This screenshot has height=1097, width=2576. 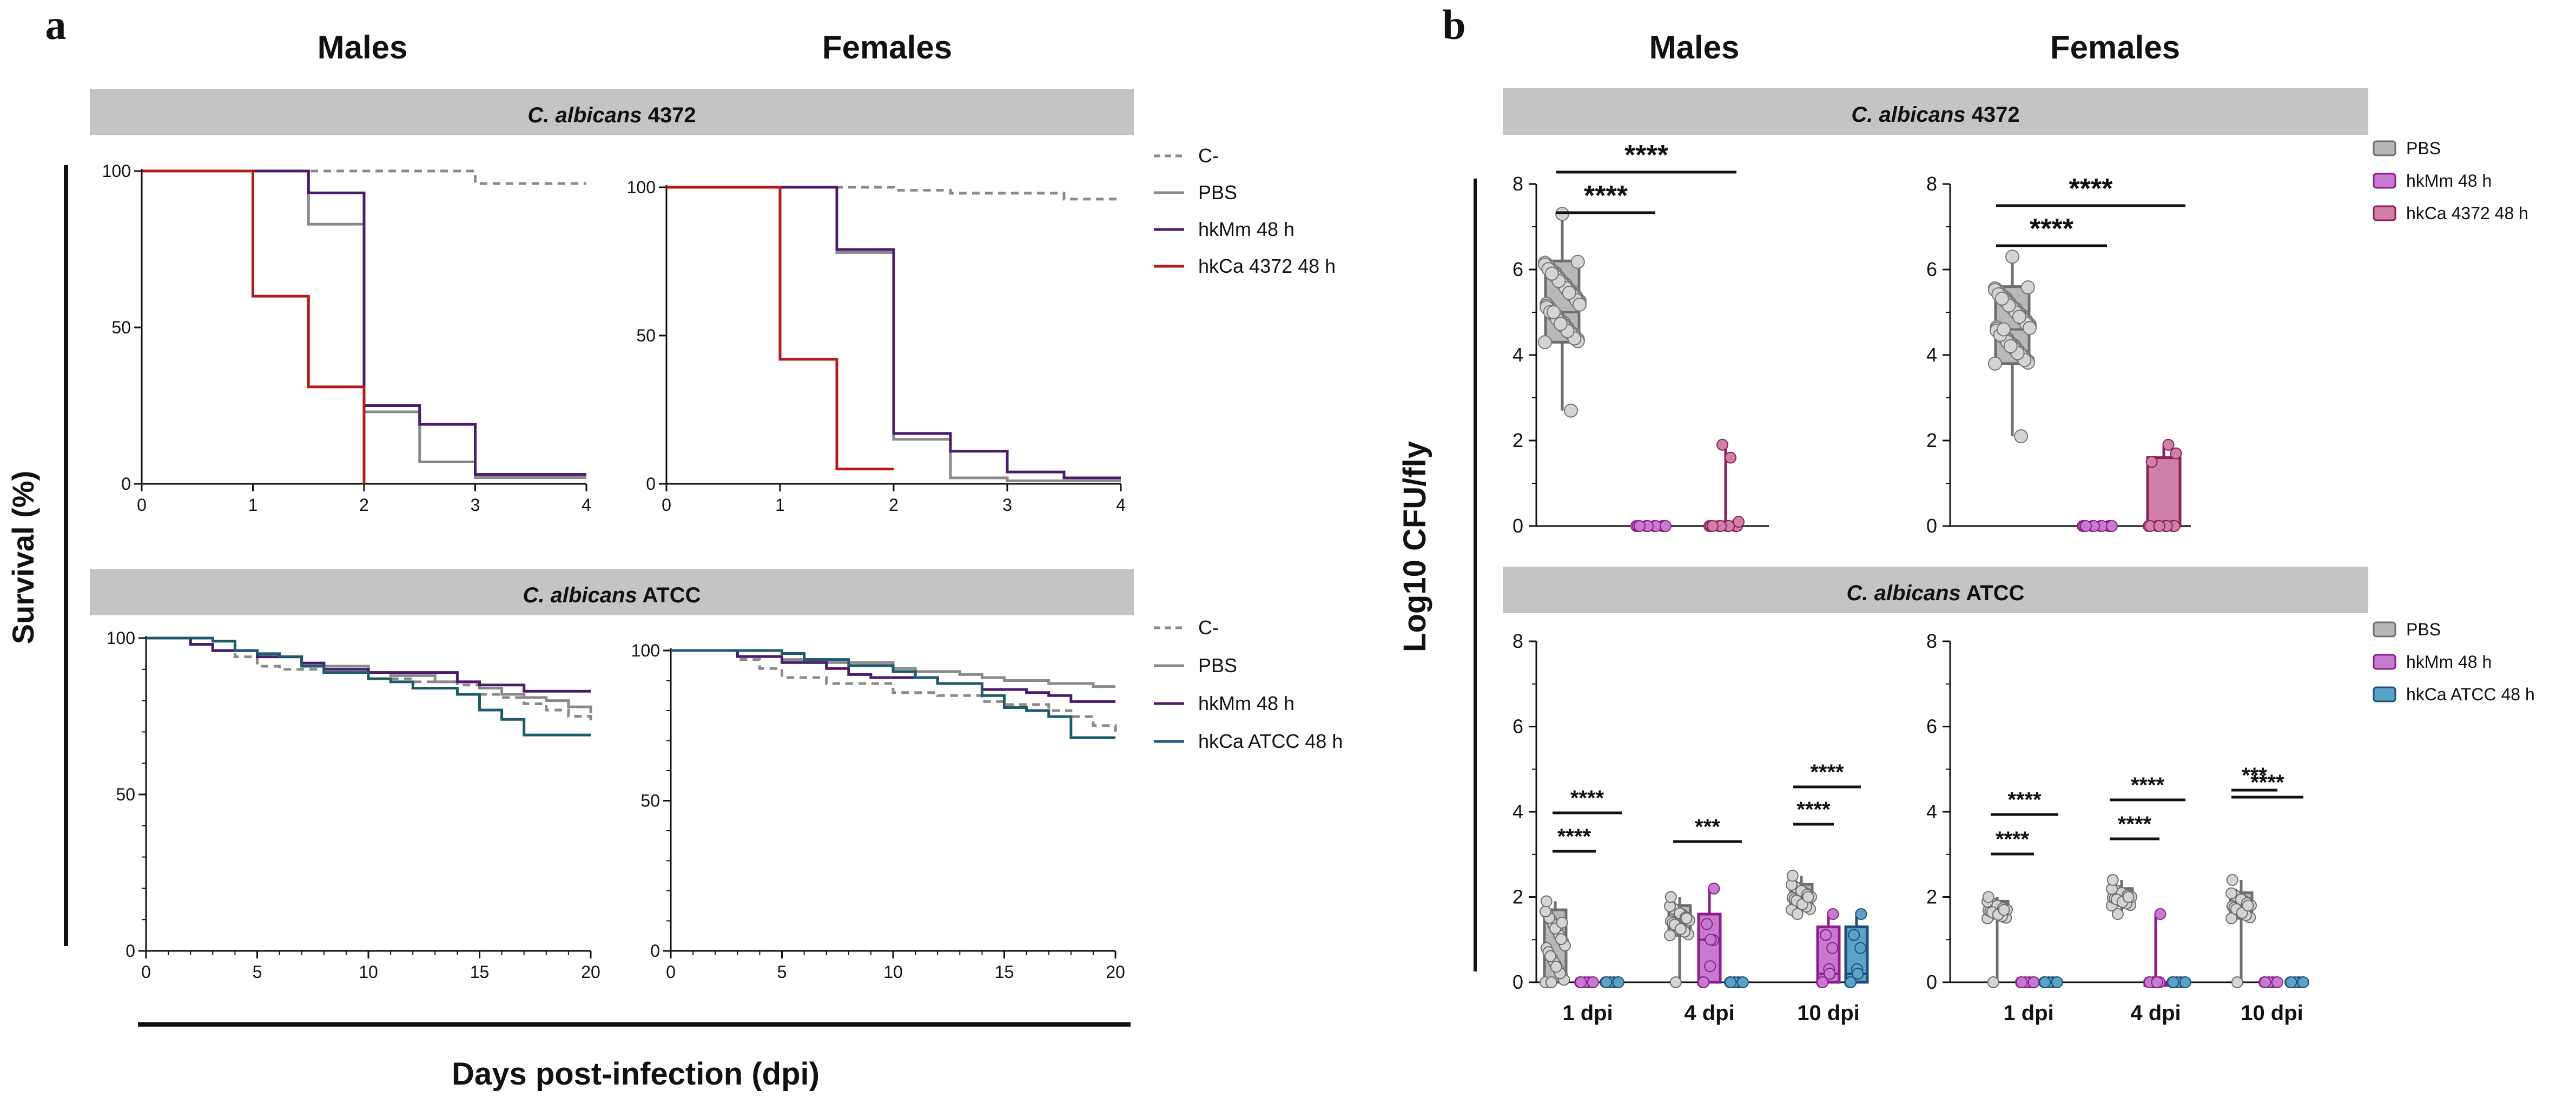 What do you see at coordinates (1931, 184) in the screenshot?
I see `b_f_4372-ytick-label-8: 8` at bounding box center [1931, 184].